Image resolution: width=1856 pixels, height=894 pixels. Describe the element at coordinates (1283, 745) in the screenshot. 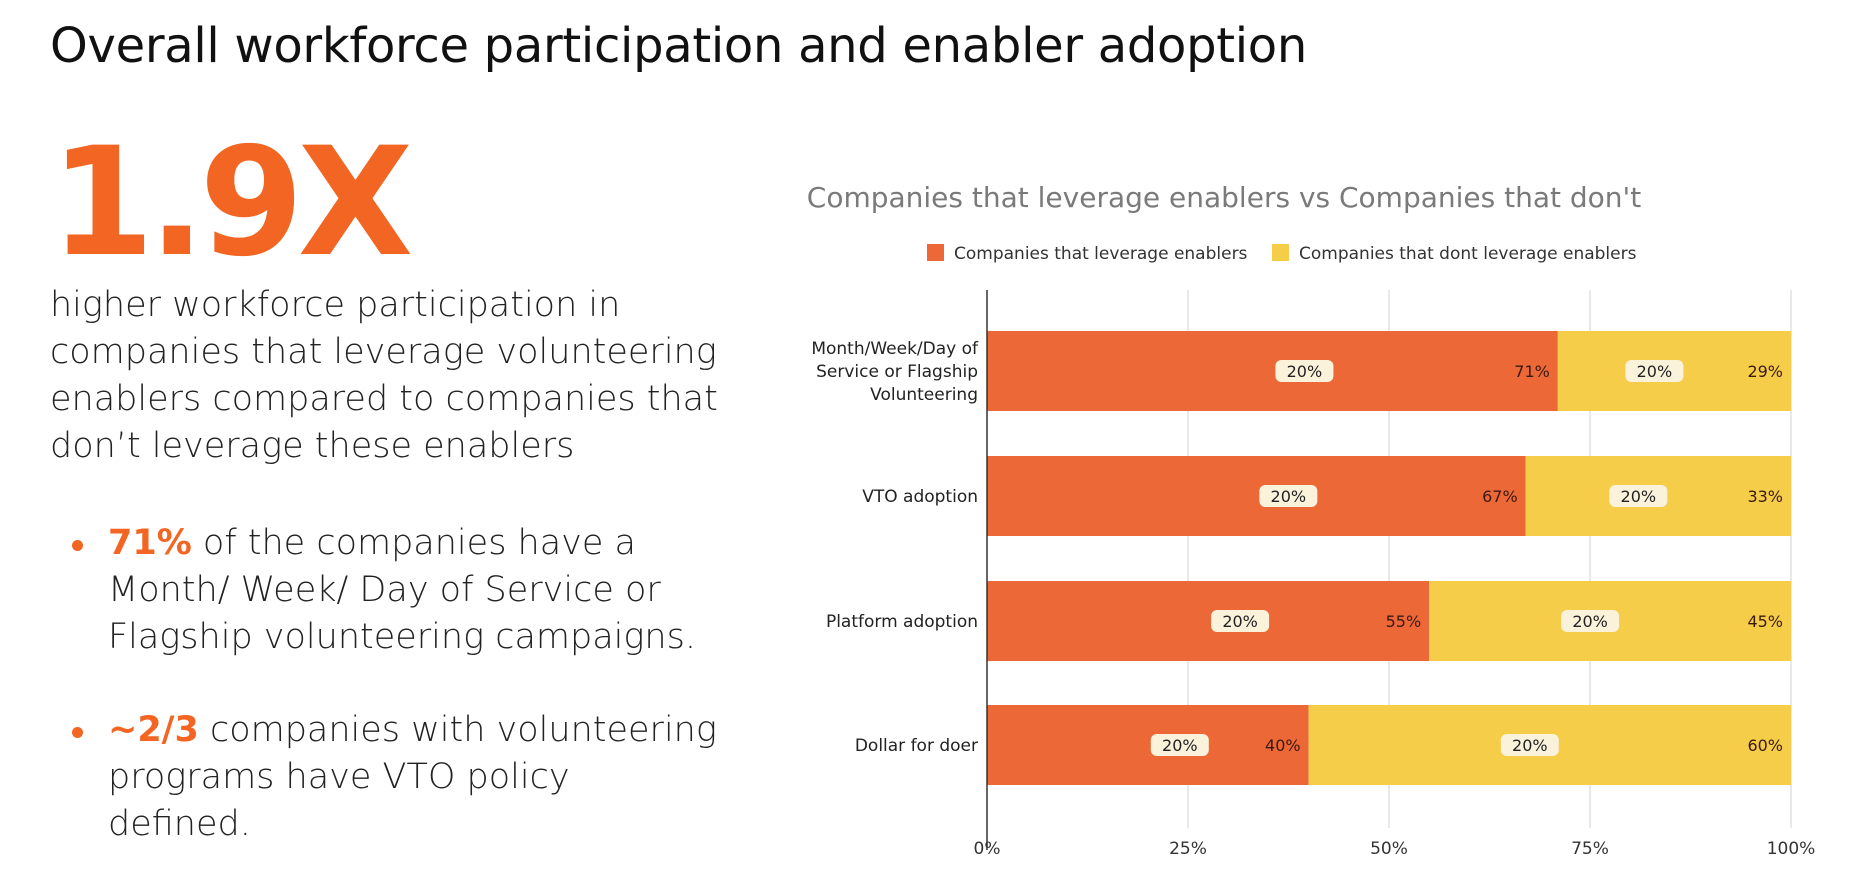

I see `bar-value-label: 40%` at that location.